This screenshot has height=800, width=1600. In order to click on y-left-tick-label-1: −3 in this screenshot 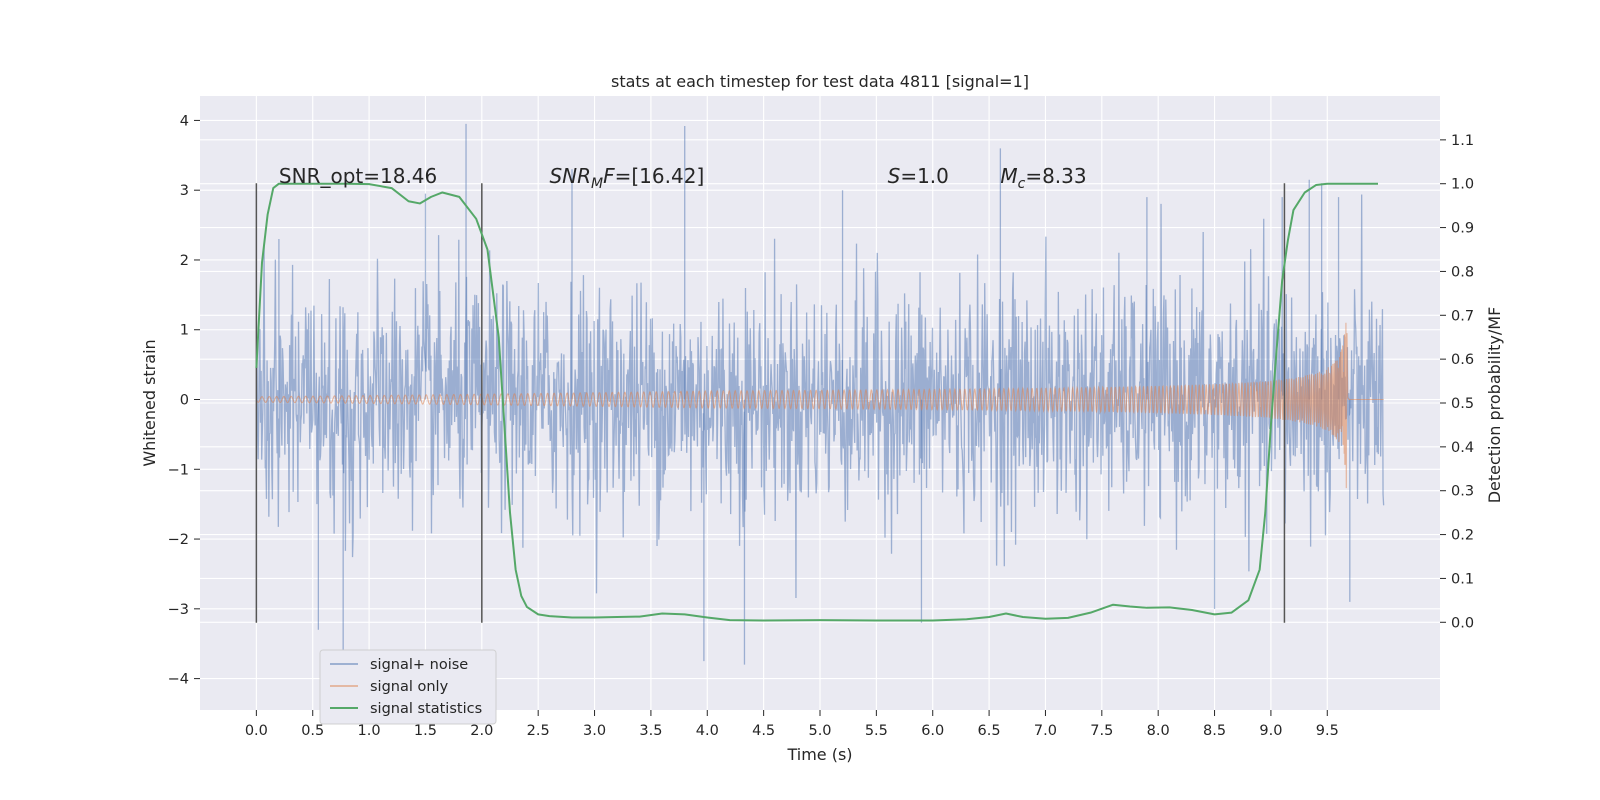, I will do `click(178, 610)`.